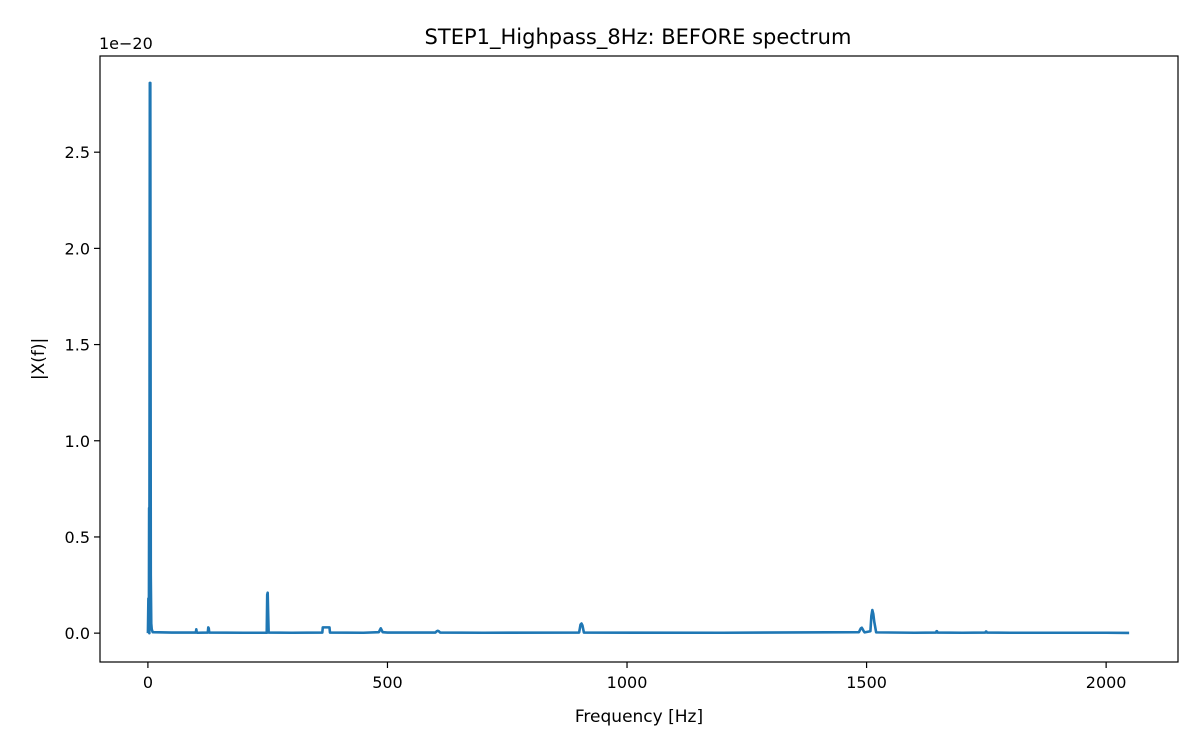 This screenshot has height=750, width=1200. Describe the element at coordinates (126, 43) in the screenshot. I see `y-offset-label: 1e−20` at that location.